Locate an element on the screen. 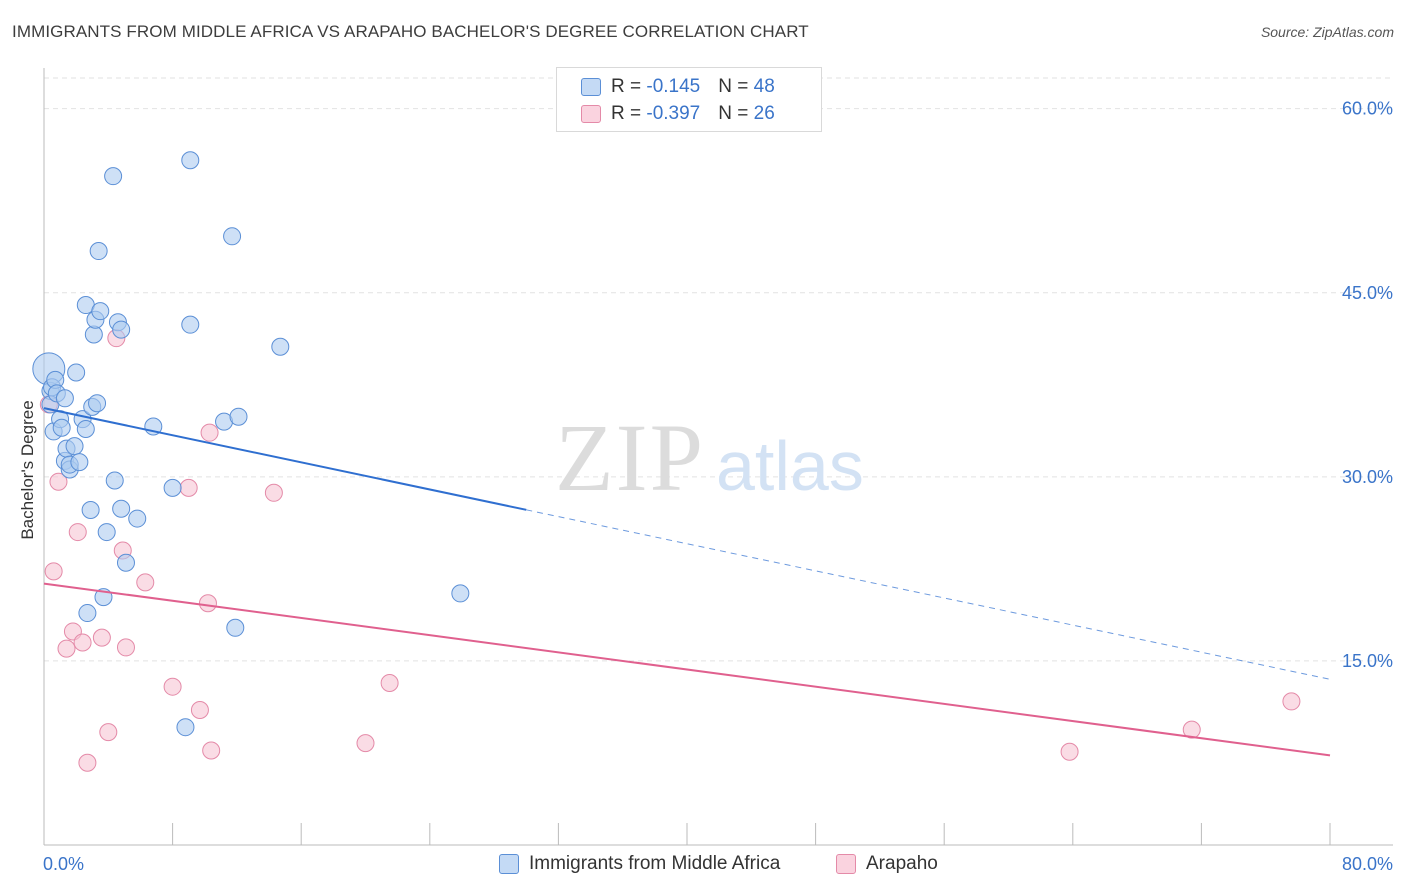  y-tick-labels: 15.0% 30.0% 45.0% 60.0% is located at coordinates (1367, 385).